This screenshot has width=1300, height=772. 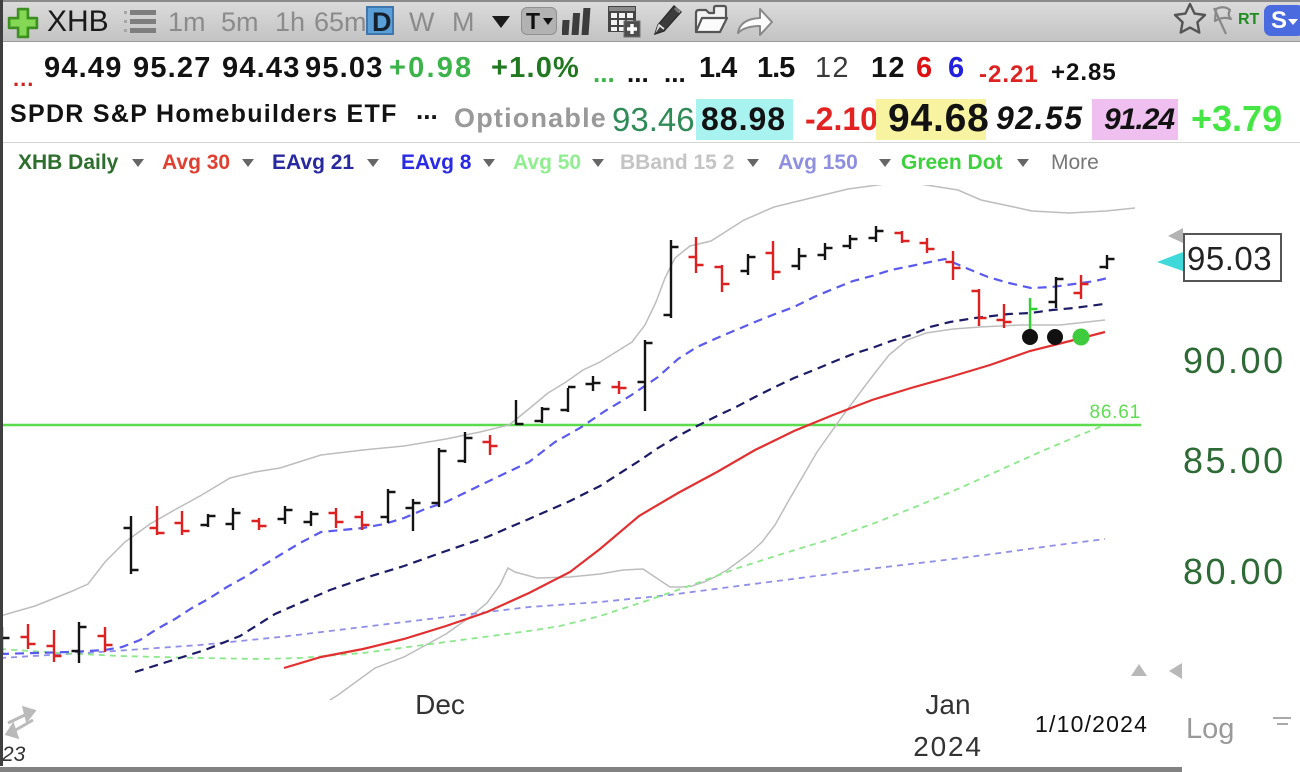 I want to click on svg-text: 85.00, so click(x=1234, y=460).